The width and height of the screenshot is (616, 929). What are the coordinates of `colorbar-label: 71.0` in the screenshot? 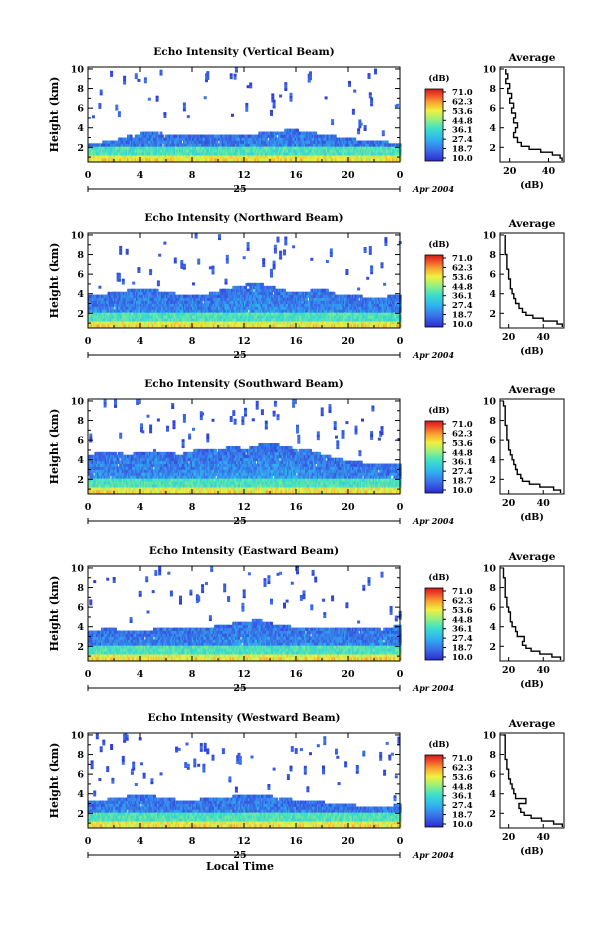 It's located at (462, 93).